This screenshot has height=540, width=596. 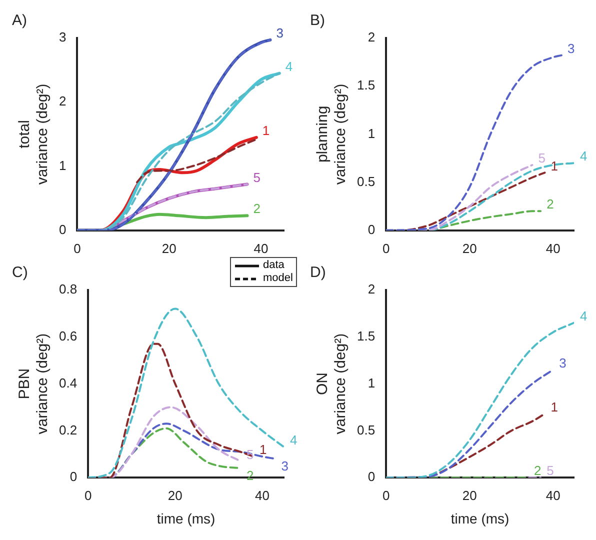 What do you see at coordinates (278, 278) in the screenshot?
I see `text: model` at bounding box center [278, 278].